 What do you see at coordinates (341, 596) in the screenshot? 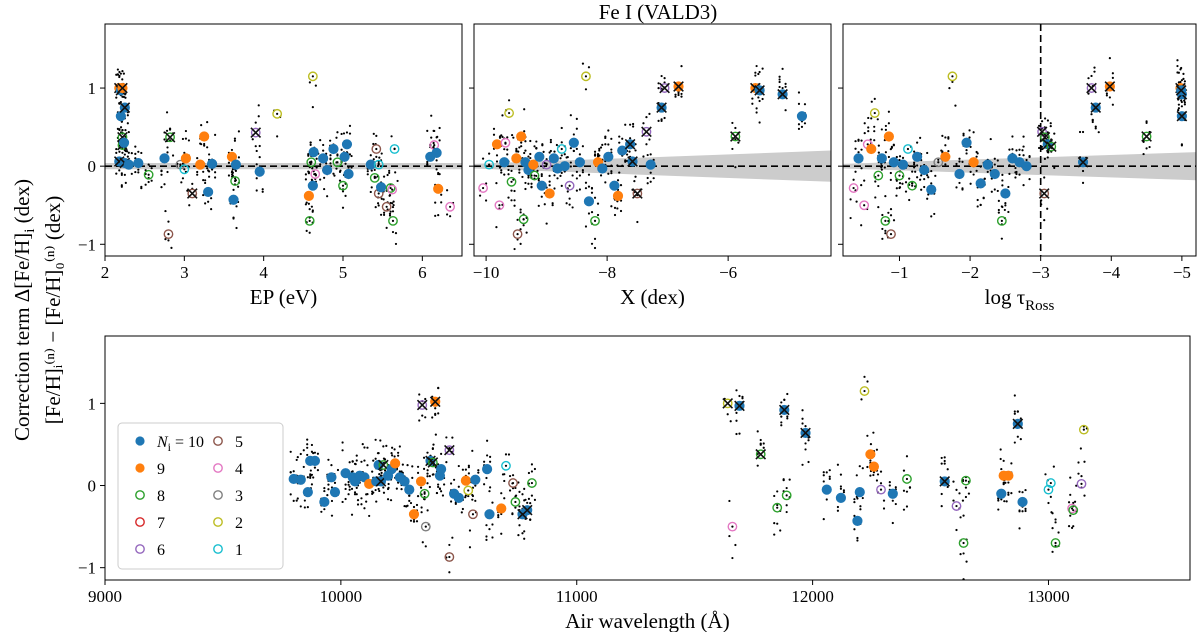
I see `x-tick-label: 10000` at bounding box center [341, 596].